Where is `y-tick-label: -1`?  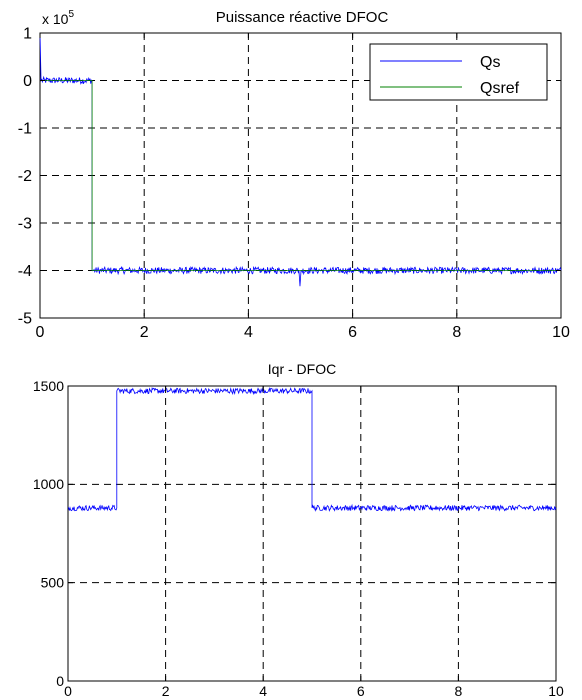 y-tick-label: -1 is located at coordinates (25, 129).